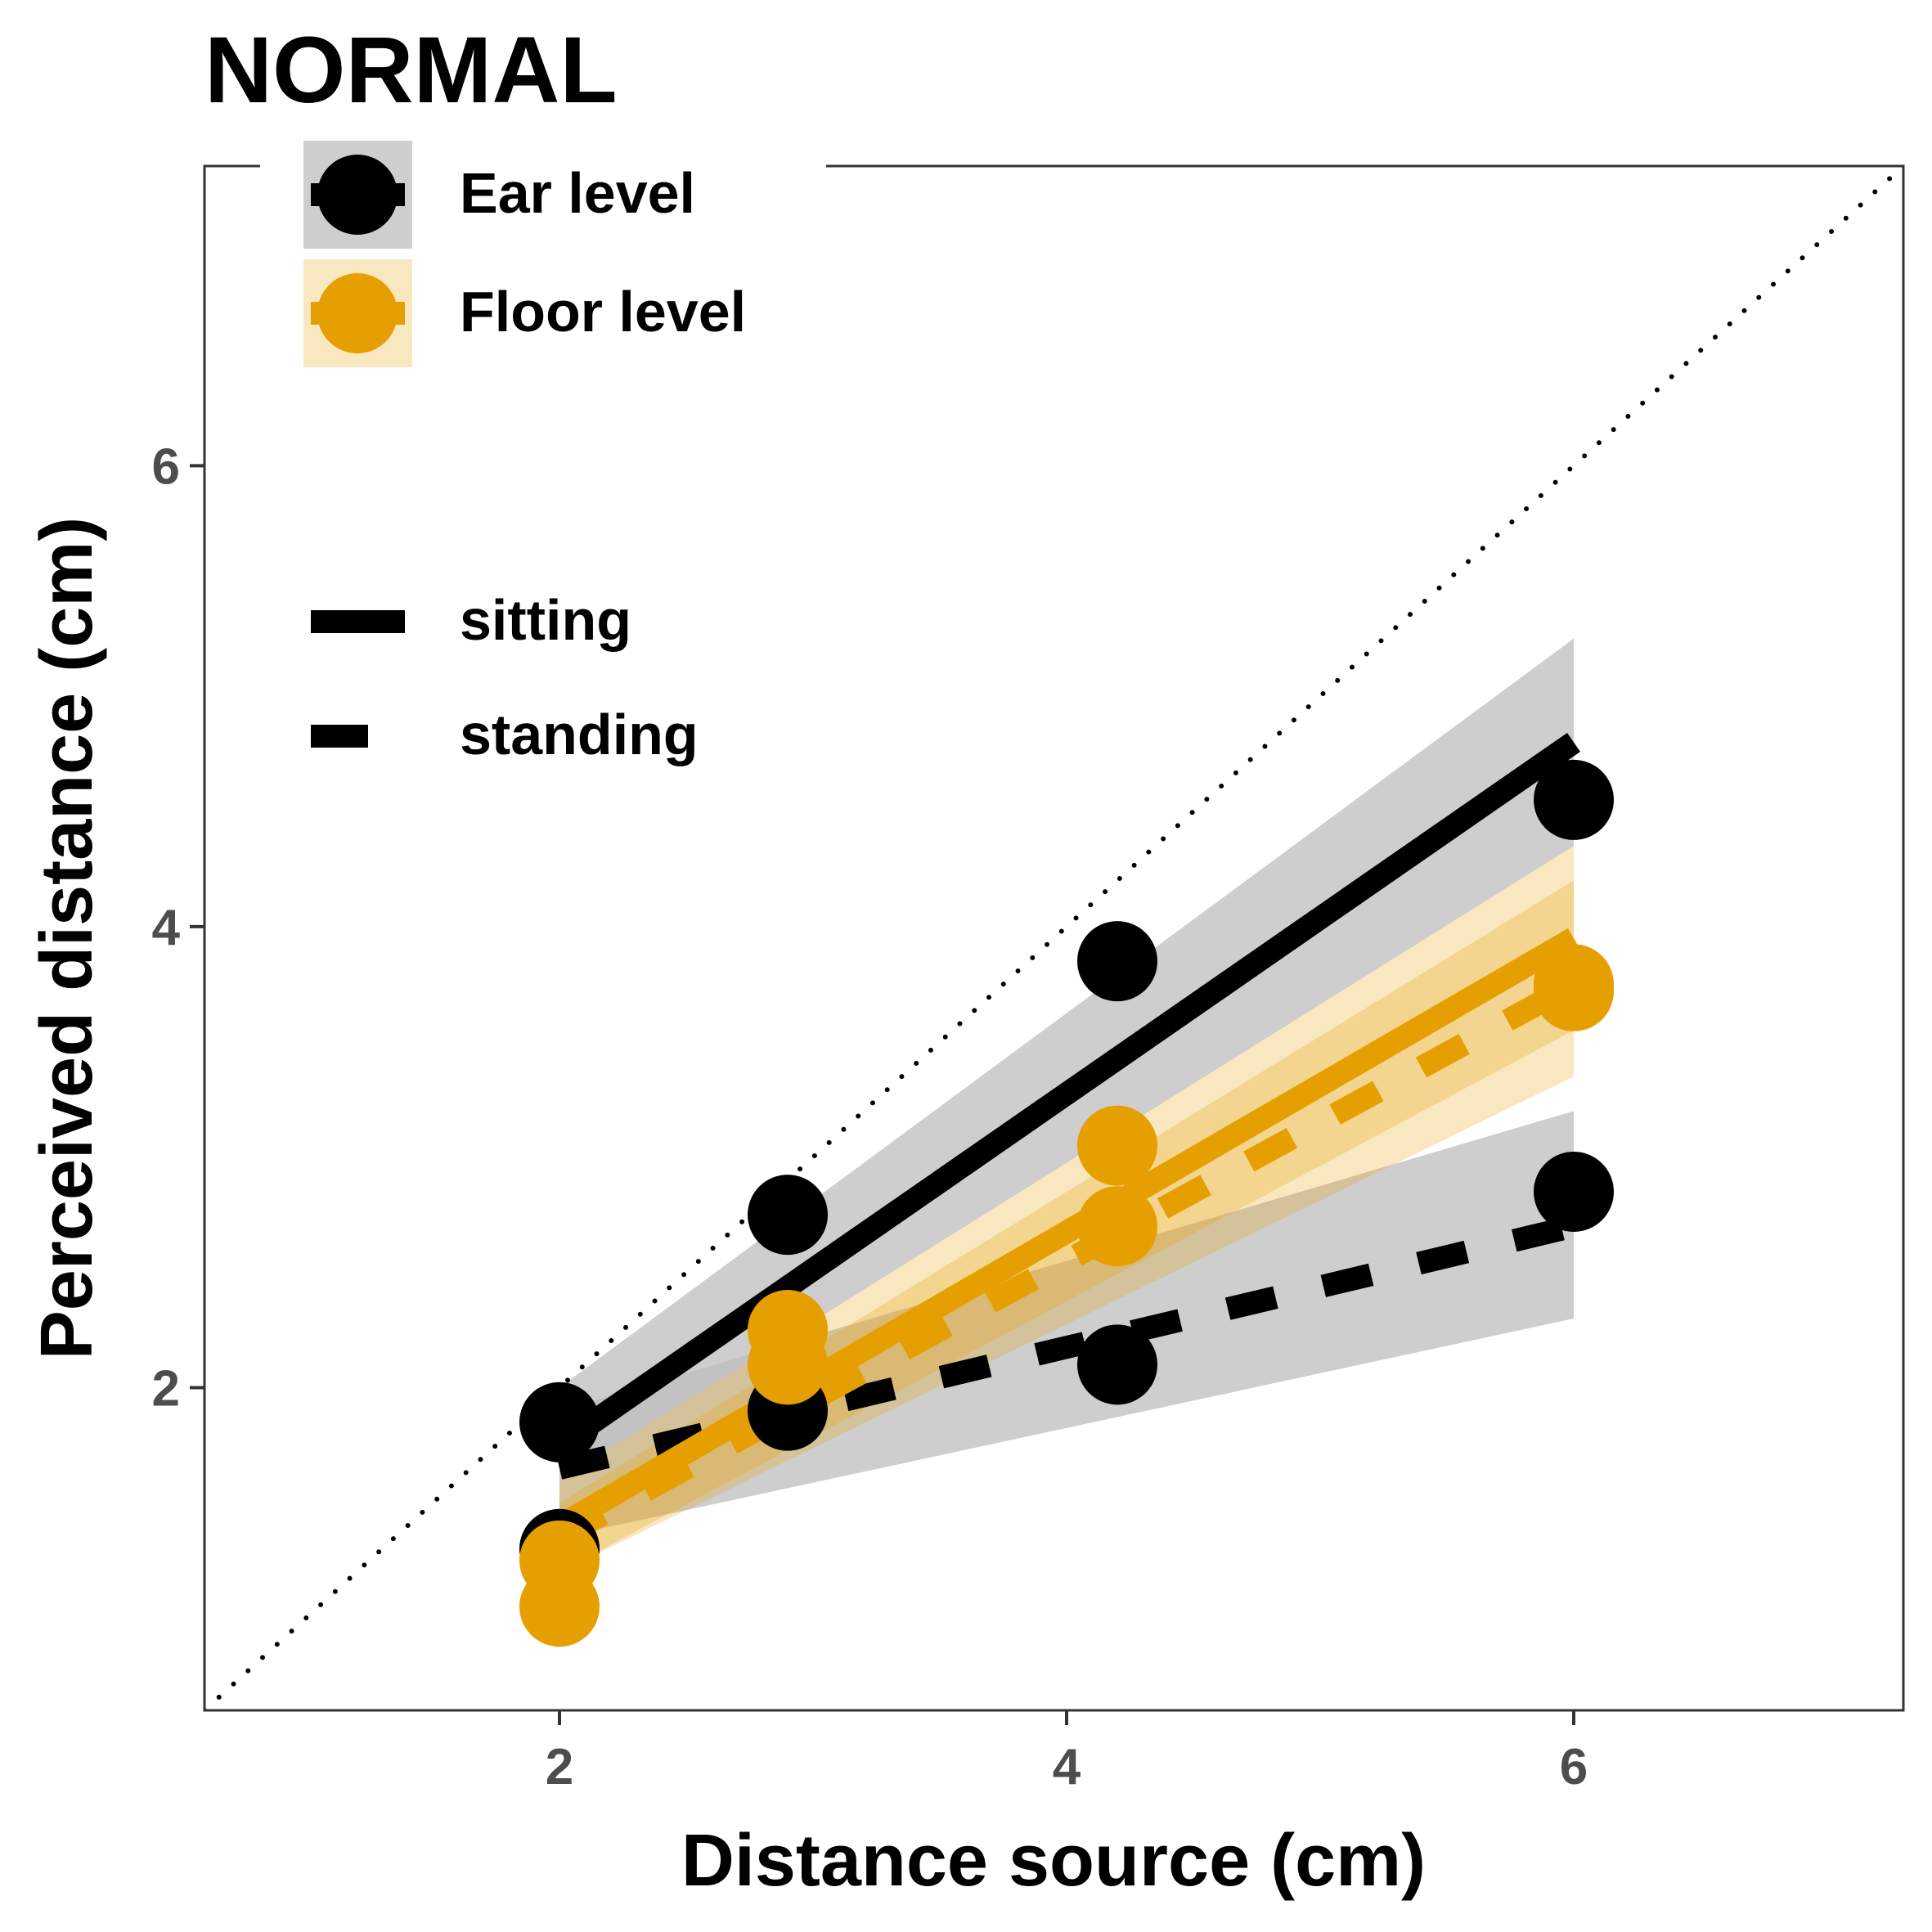 This screenshot has height=1932, width=1932. What do you see at coordinates (166, 1389) in the screenshot?
I see `y-tick-label-2: 2` at bounding box center [166, 1389].